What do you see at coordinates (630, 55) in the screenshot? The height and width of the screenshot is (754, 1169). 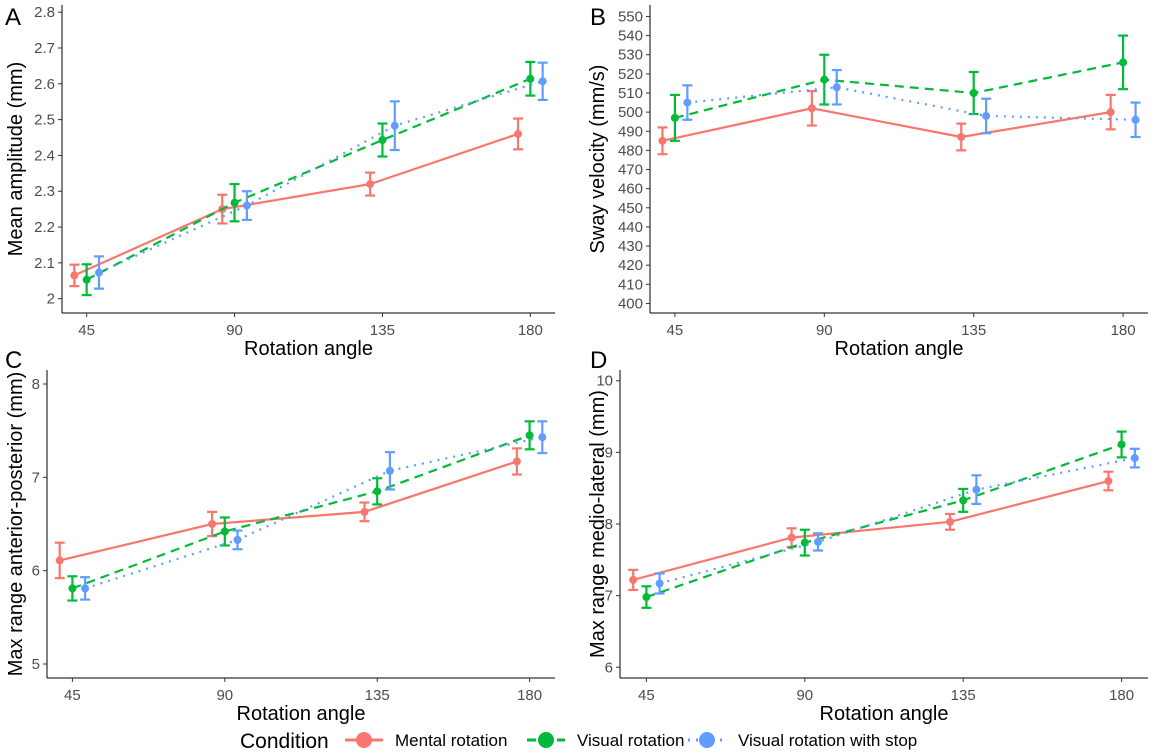 I see `y-tick-label: 530` at bounding box center [630, 55].